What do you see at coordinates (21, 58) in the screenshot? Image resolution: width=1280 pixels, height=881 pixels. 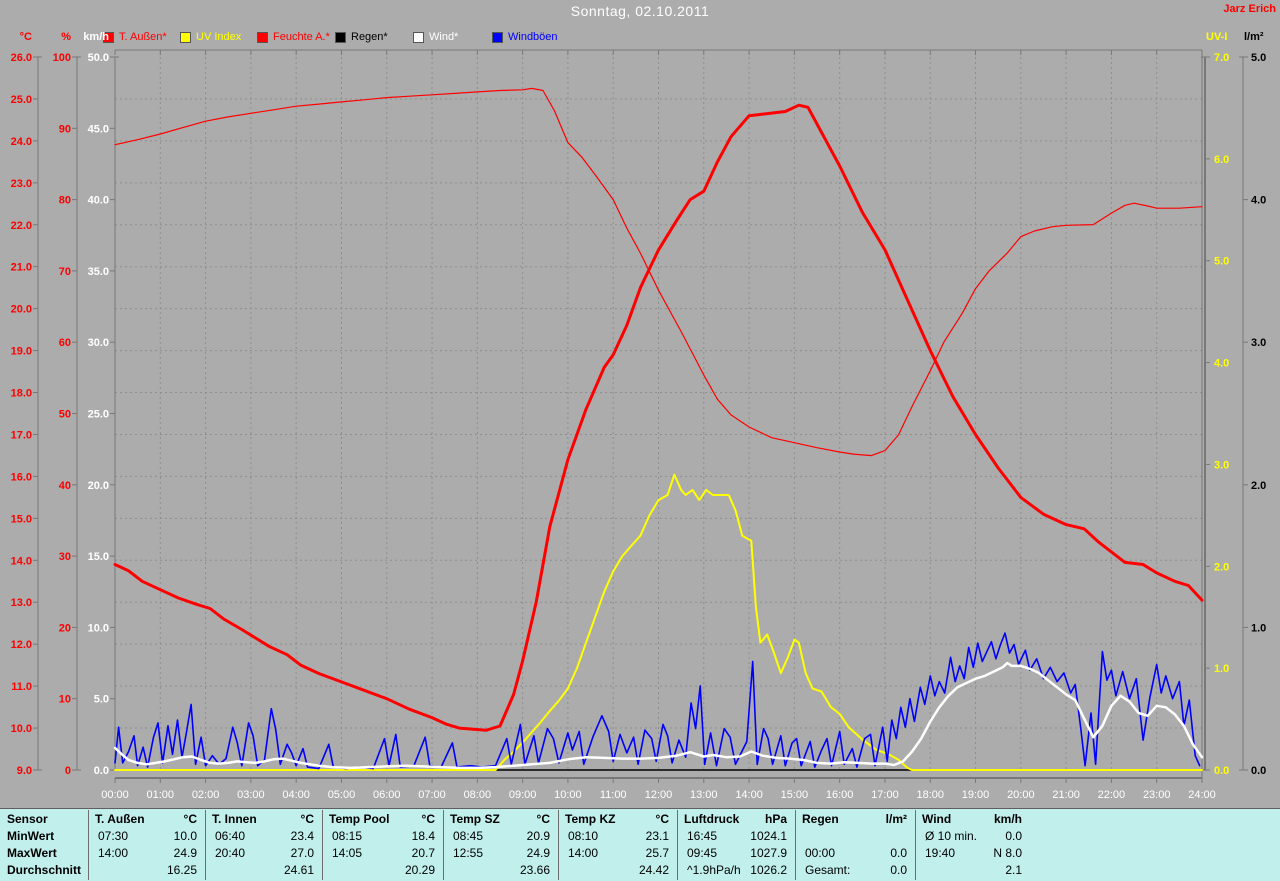 I see `y-tick-label: 26.0` at bounding box center [21, 58].